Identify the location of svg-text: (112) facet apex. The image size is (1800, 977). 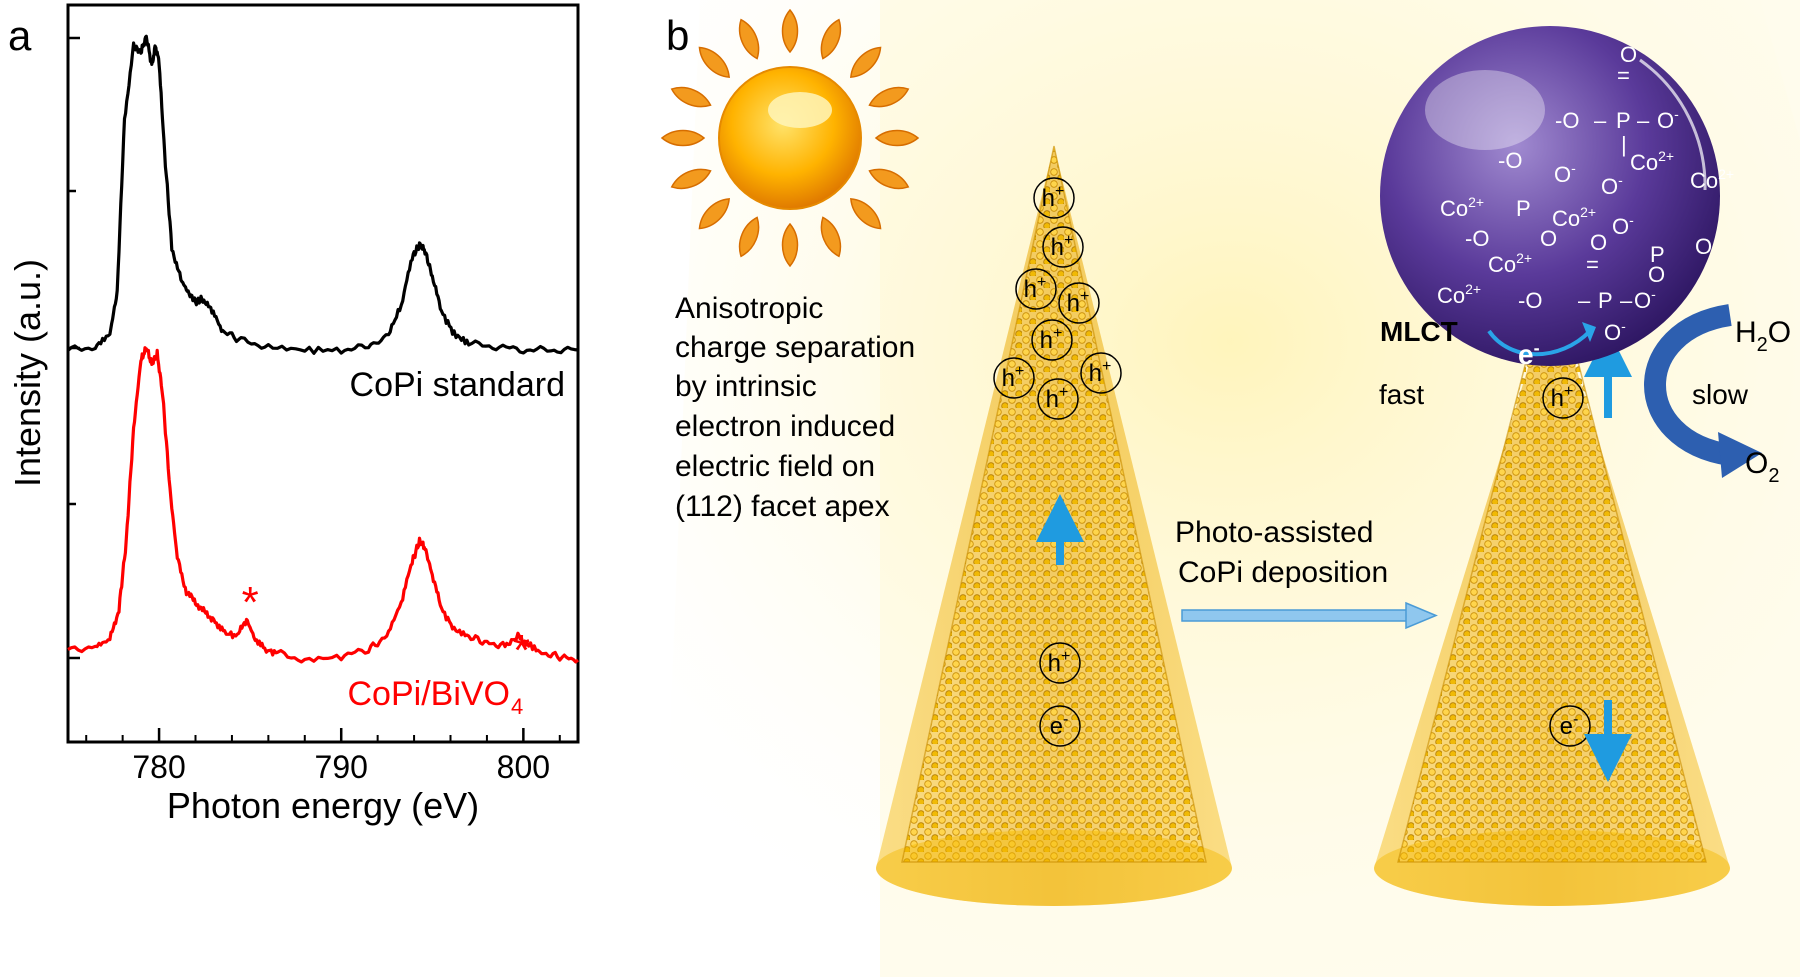
(782, 506).